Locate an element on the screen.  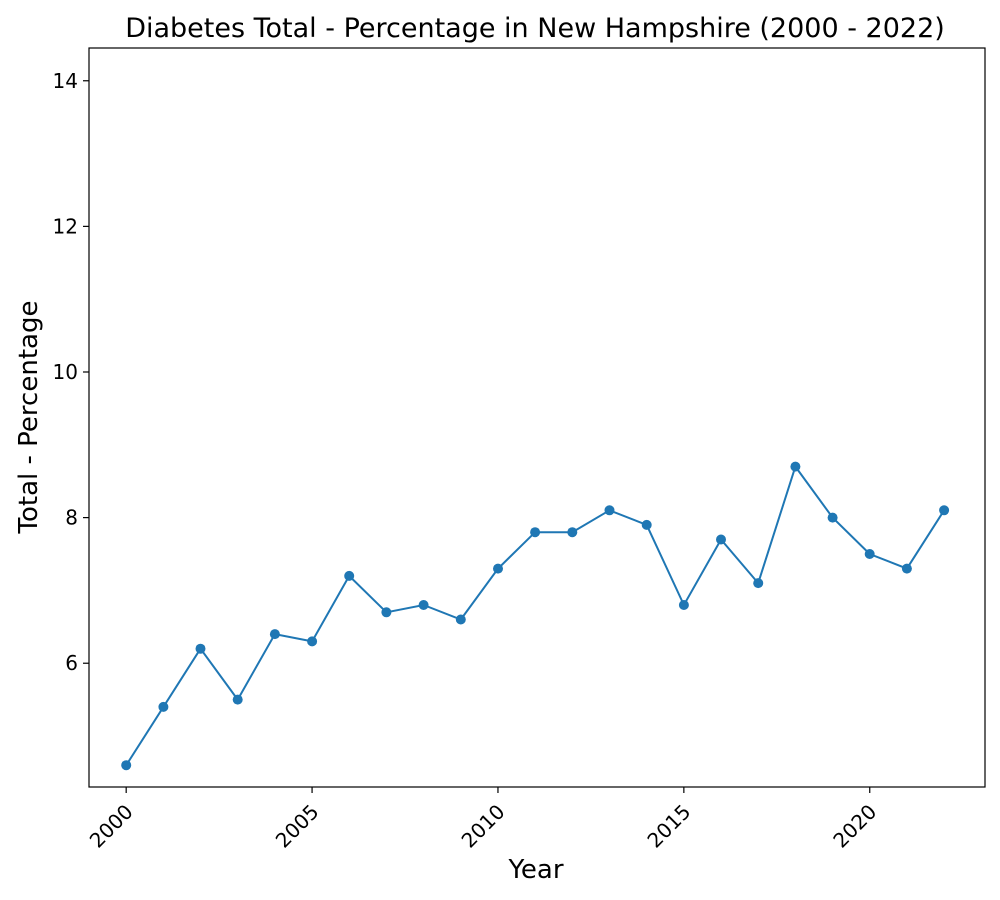
y-axis-label: Total - Percentage is located at coordinates (29, 418).